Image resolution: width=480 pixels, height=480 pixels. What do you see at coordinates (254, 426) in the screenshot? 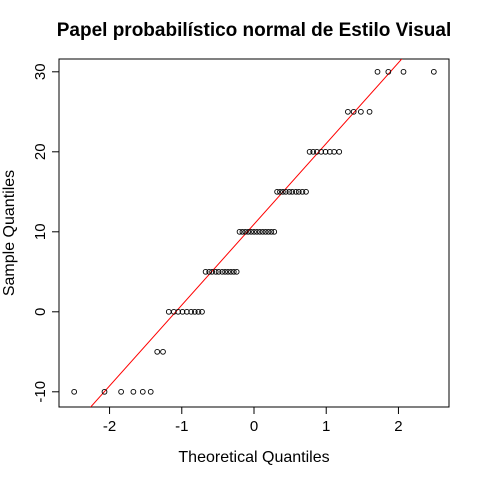
I see `x-tick-label: 0` at bounding box center [254, 426].